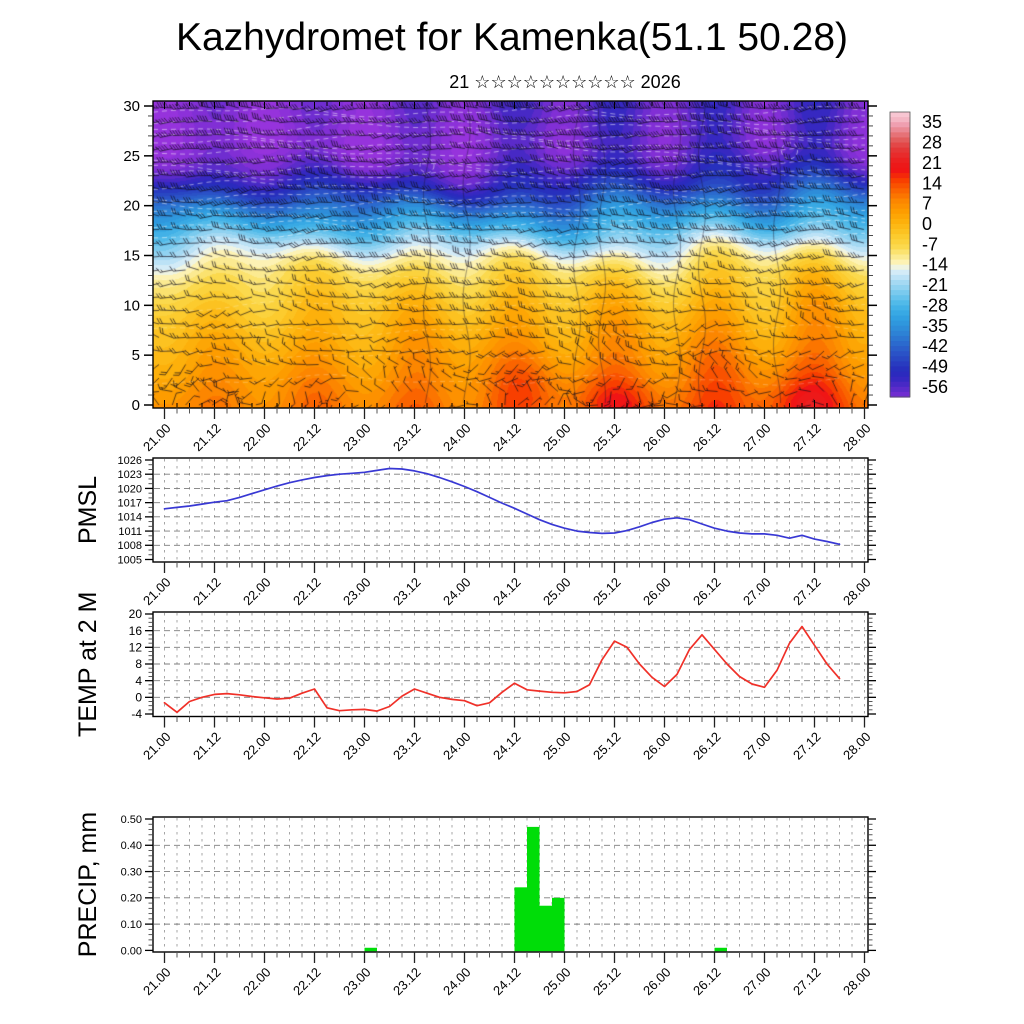  Describe the element at coordinates (130, 532) in the screenshot. I see `y-tick-label: 1011` at that location.